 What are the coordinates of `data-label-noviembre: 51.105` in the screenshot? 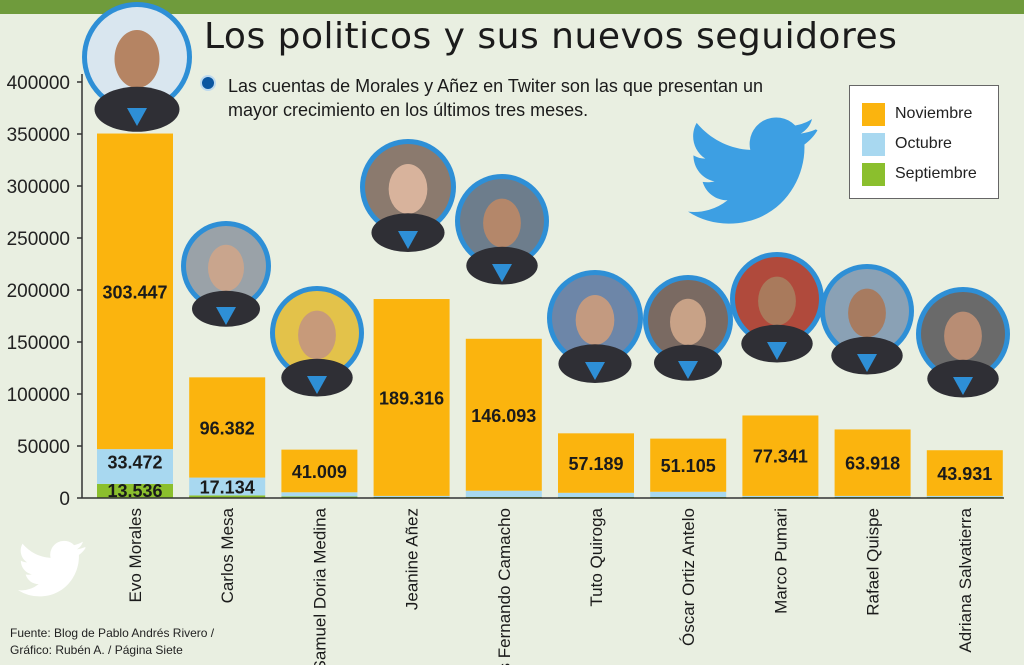 It's located at (688, 466).